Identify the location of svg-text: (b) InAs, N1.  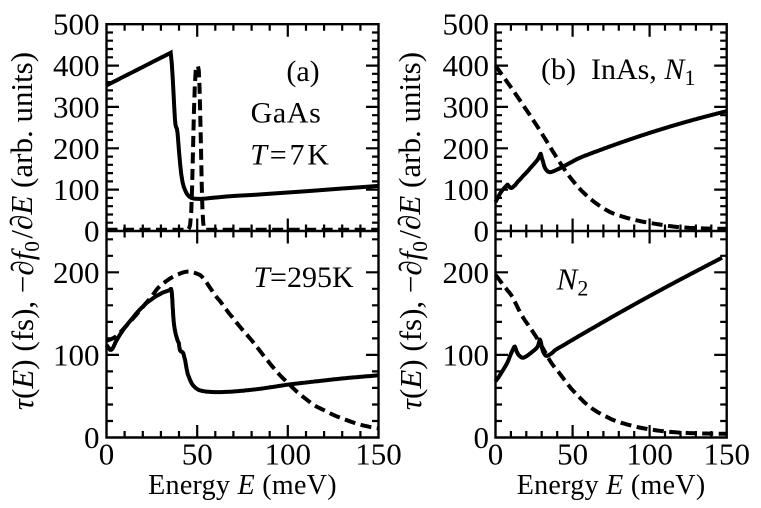
(618, 71).